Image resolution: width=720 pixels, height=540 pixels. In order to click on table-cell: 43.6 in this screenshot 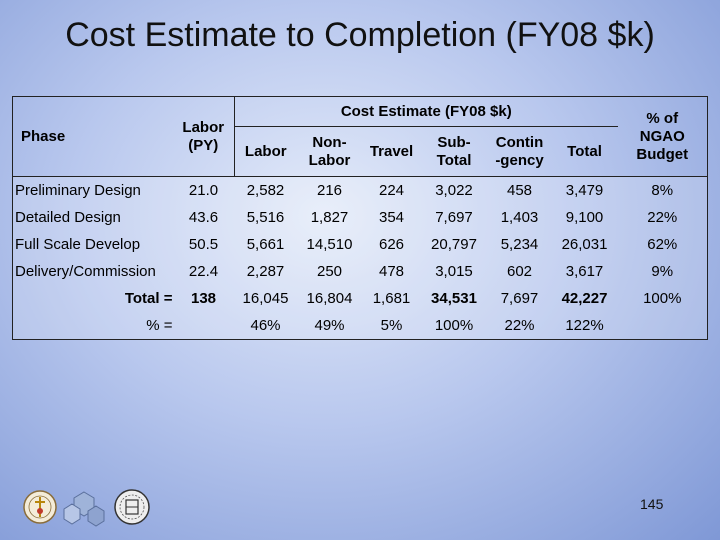, I will do `click(203, 217)`.